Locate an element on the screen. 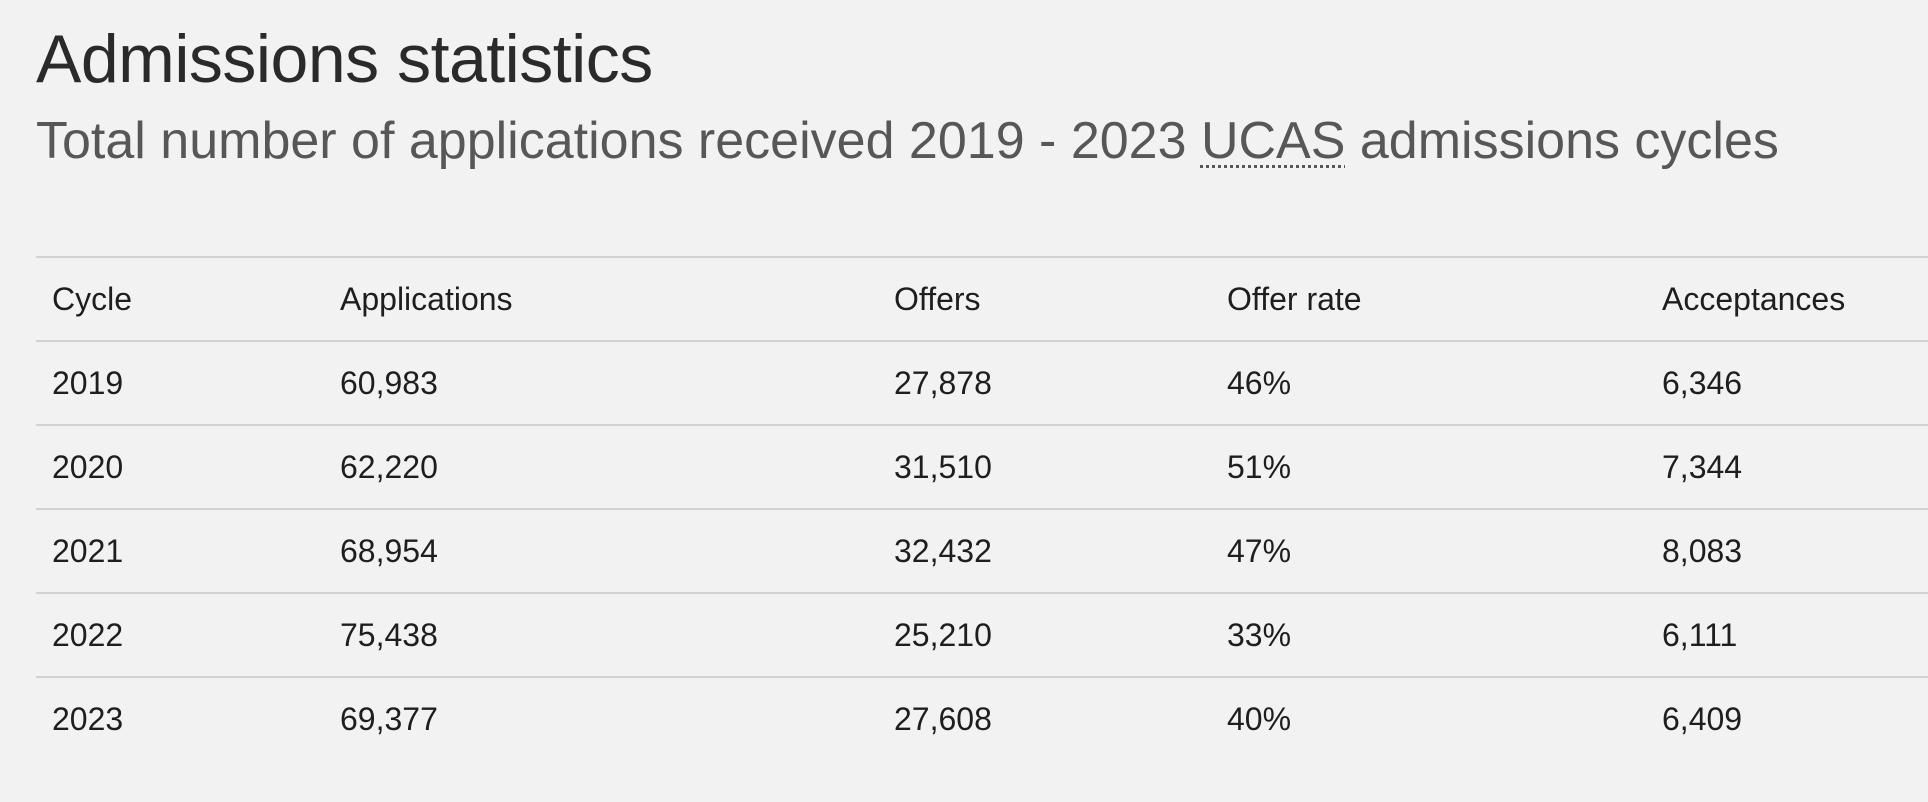 This screenshot has height=802, width=1928. table-row: 2021 68,954 32,432 47% 8,083 is located at coordinates (982, 550).